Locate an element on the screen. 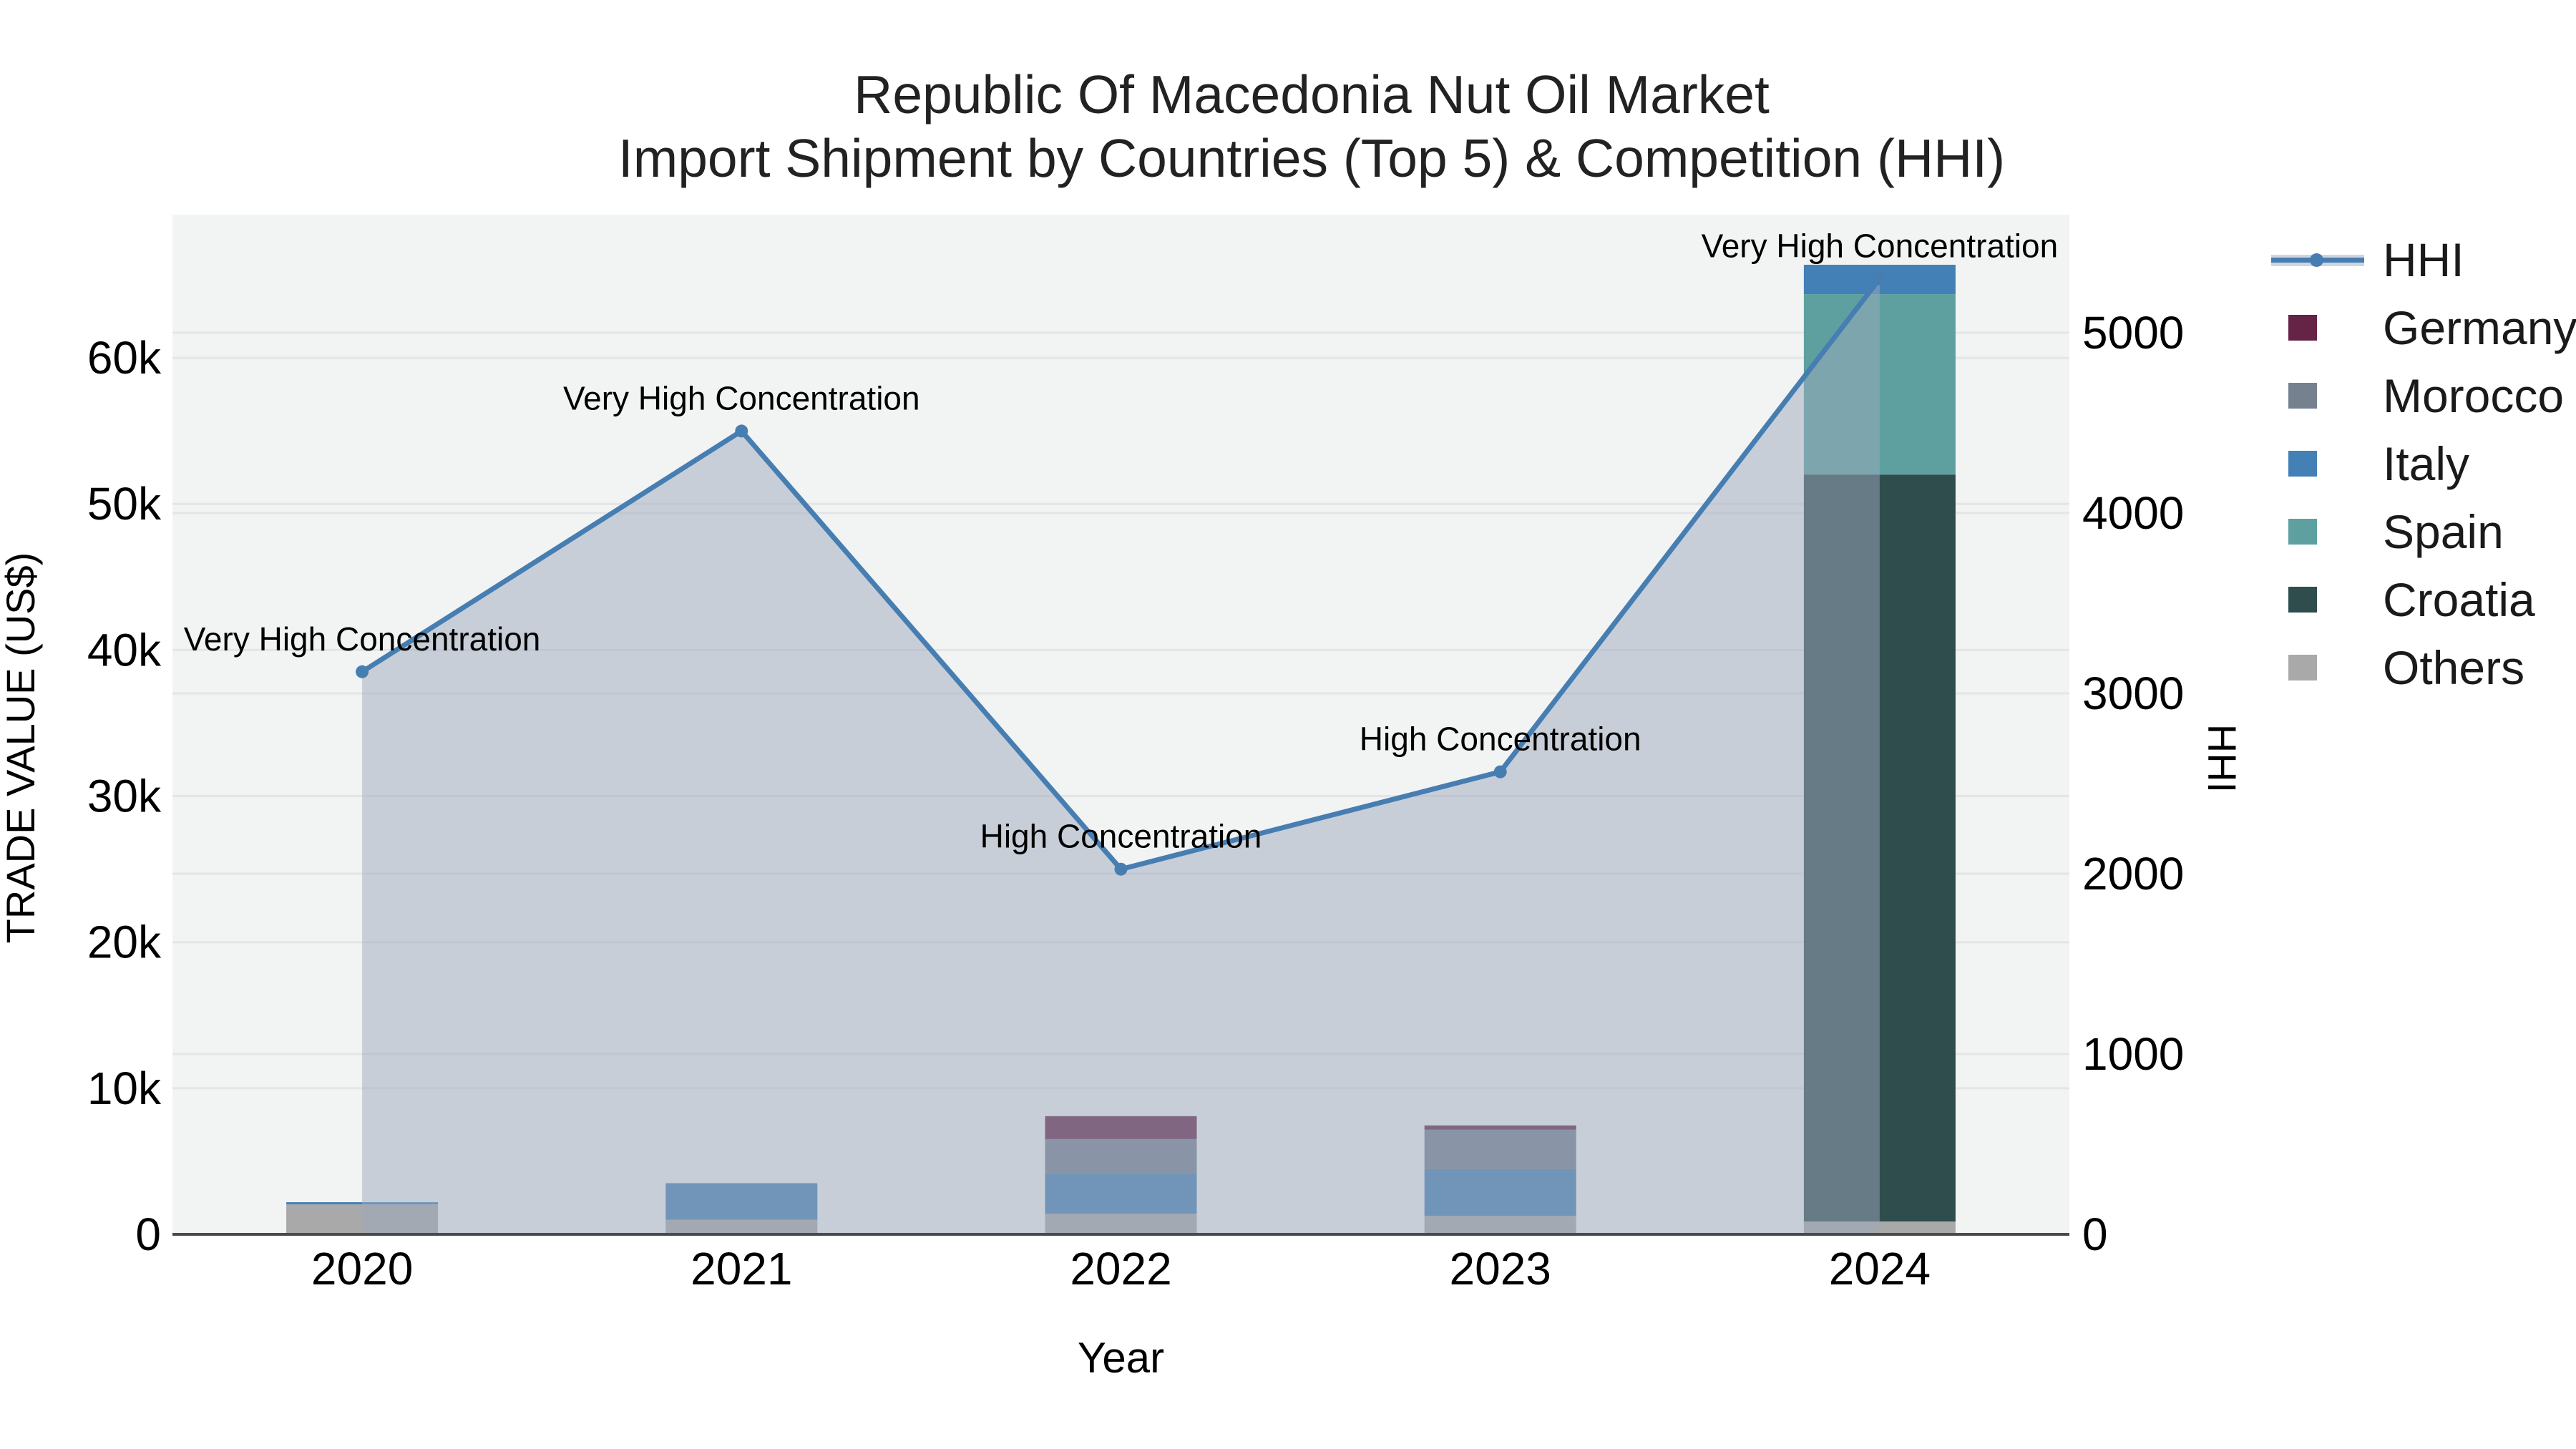 The image size is (2576, 1449). legend-item-italy: Italy is located at coordinates (2422, 463).